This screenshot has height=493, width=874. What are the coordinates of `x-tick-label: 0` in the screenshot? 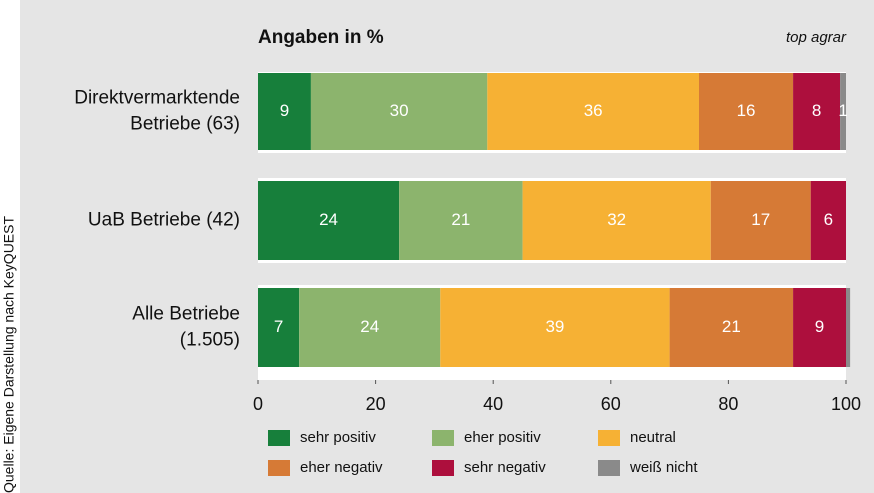 It's located at (258, 404).